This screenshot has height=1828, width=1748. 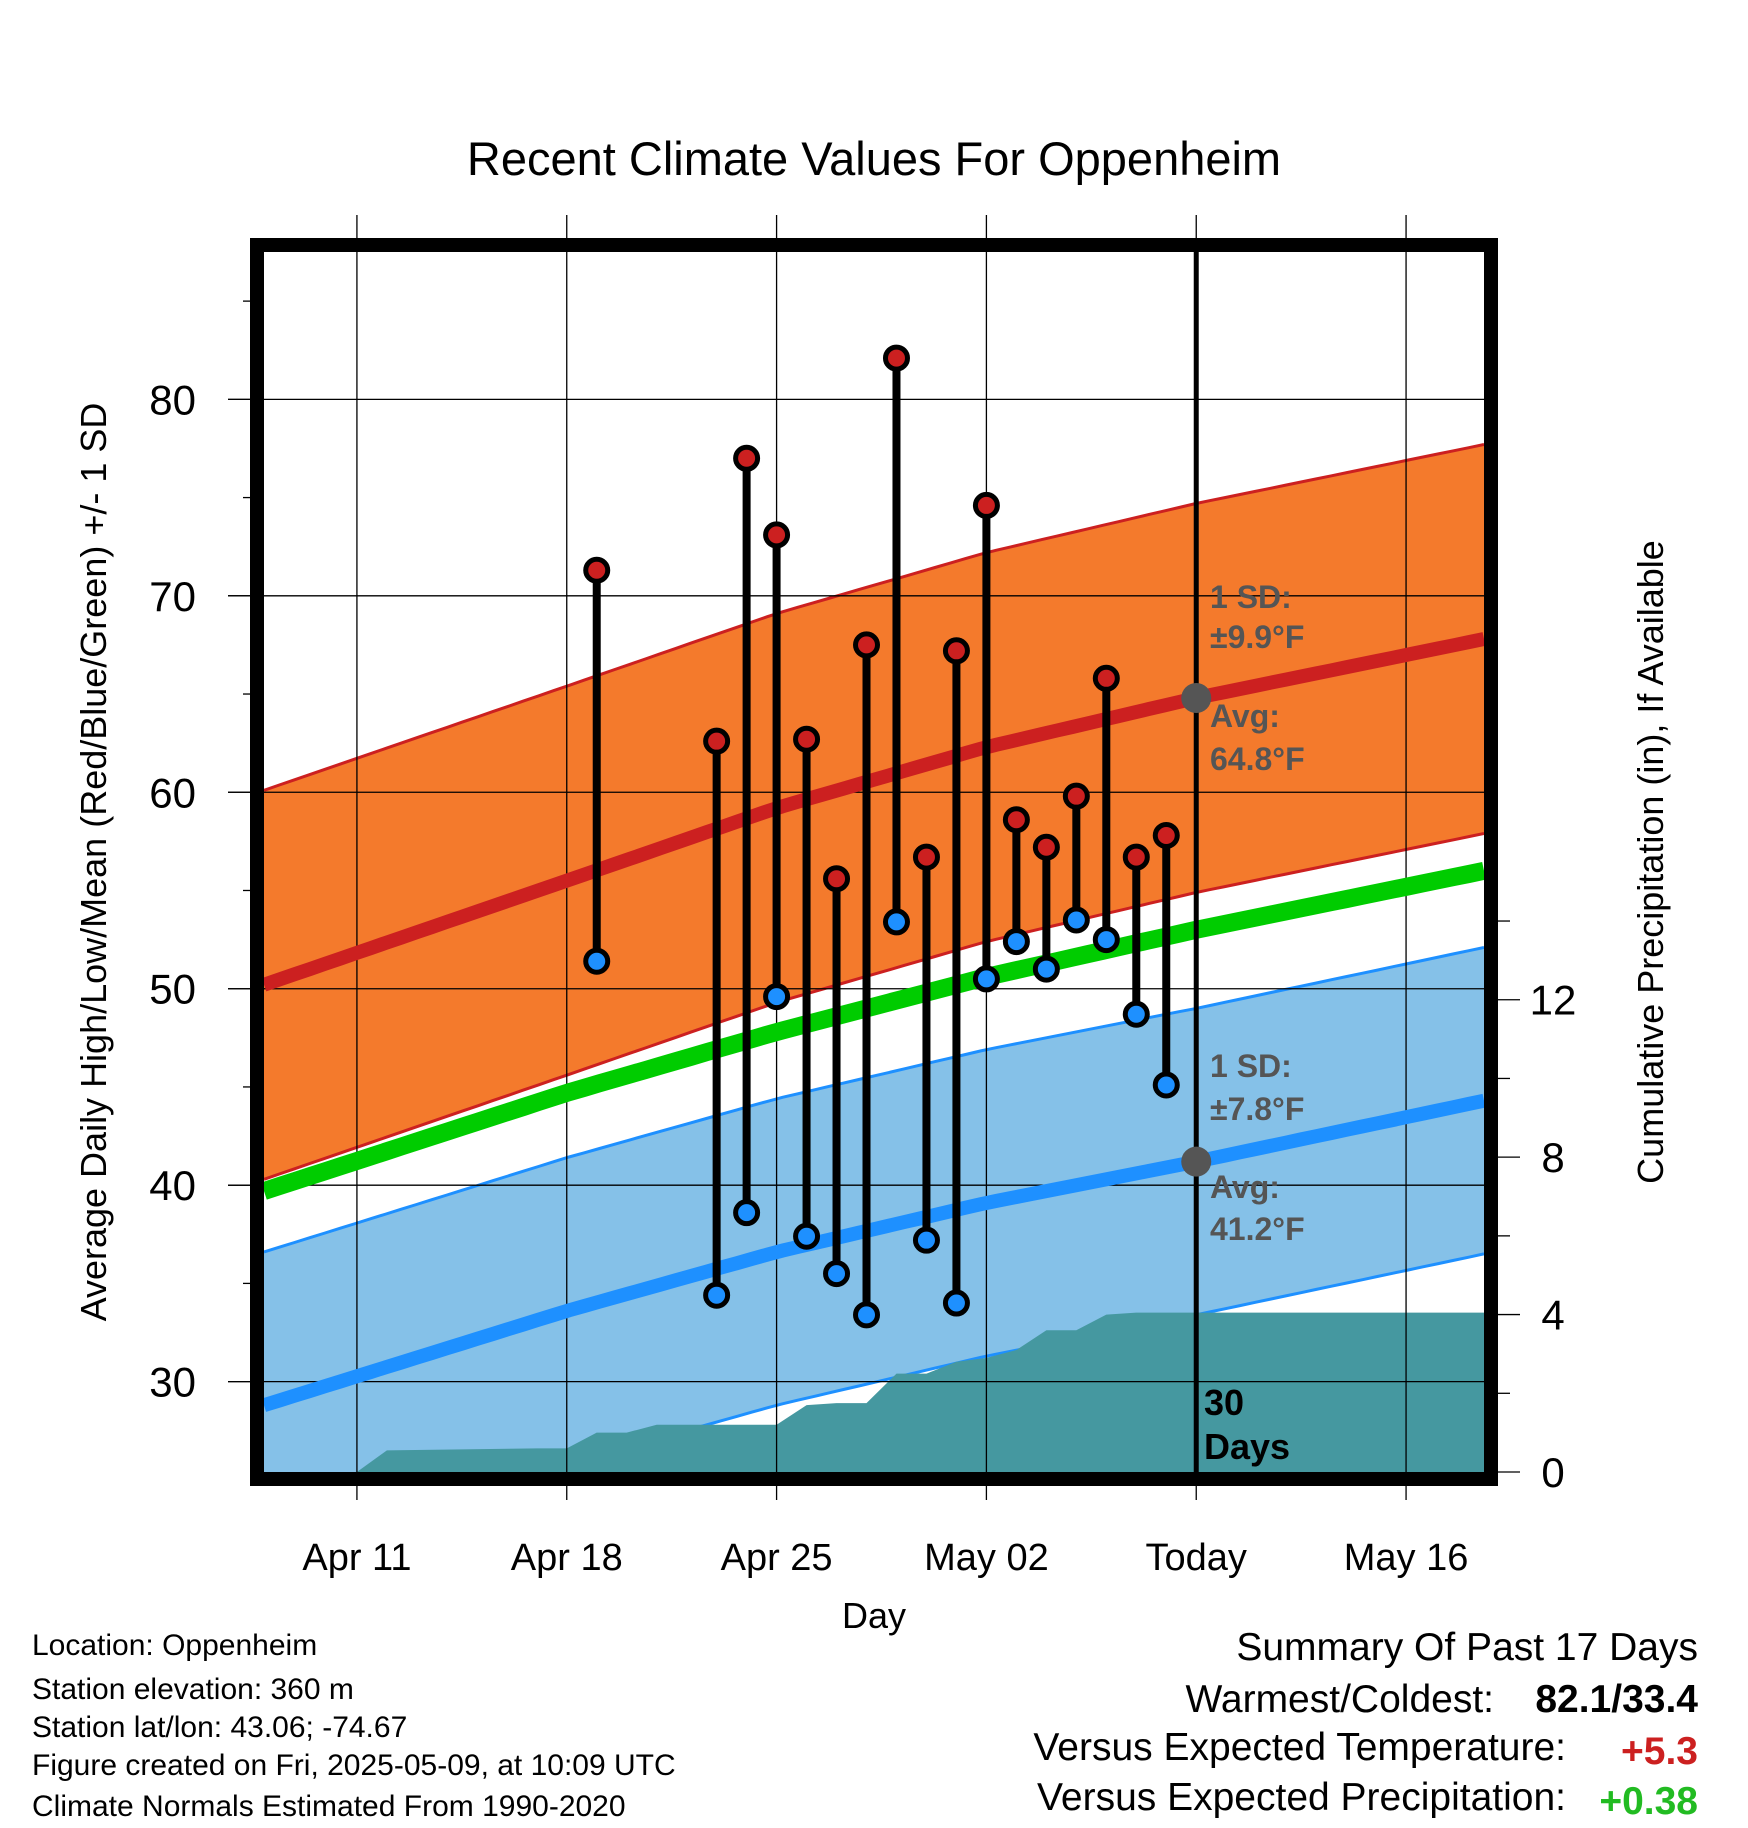 I want to click on high-sd-lower-edge, so click(x=874, y=1006).